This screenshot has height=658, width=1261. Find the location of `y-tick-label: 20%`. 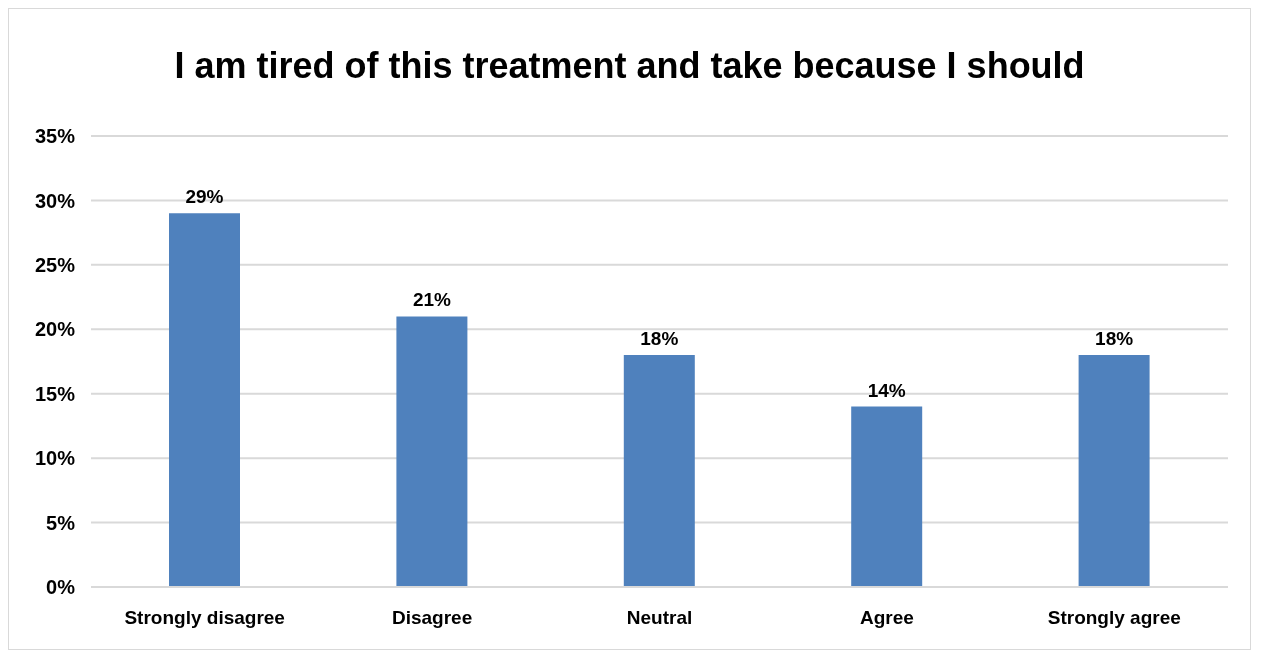

y-tick-label: 20% is located at coordinates (55, 329).